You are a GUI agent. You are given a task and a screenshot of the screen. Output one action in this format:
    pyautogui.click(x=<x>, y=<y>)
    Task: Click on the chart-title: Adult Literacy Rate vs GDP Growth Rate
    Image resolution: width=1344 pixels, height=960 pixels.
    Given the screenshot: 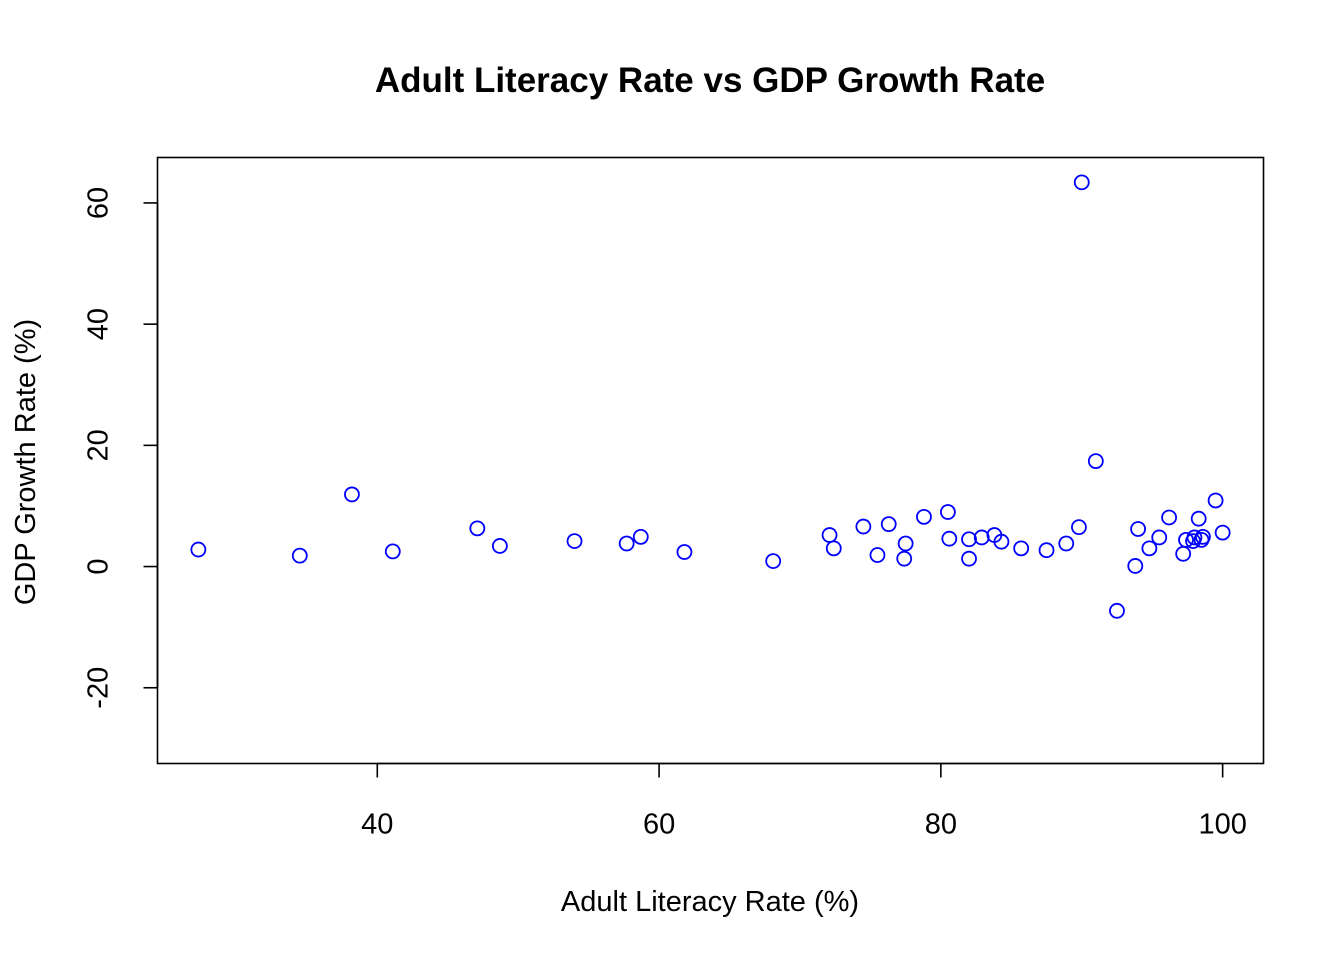 What is the action you would take?
    pyautogui.click(x=710, y=80)
    